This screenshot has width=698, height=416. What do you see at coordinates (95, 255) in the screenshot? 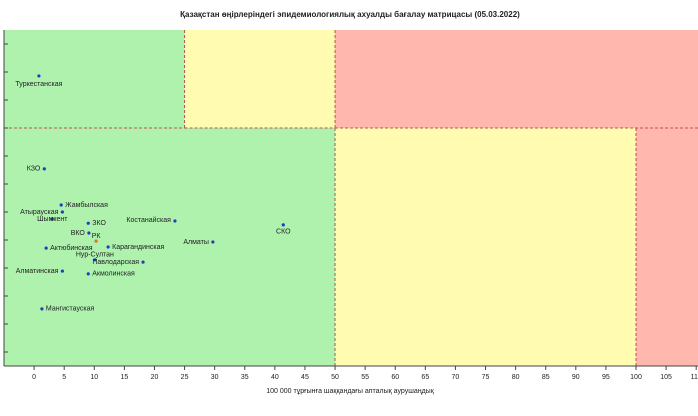
I see `point-label: Нур-Султан` at bounding box center [95, 255].